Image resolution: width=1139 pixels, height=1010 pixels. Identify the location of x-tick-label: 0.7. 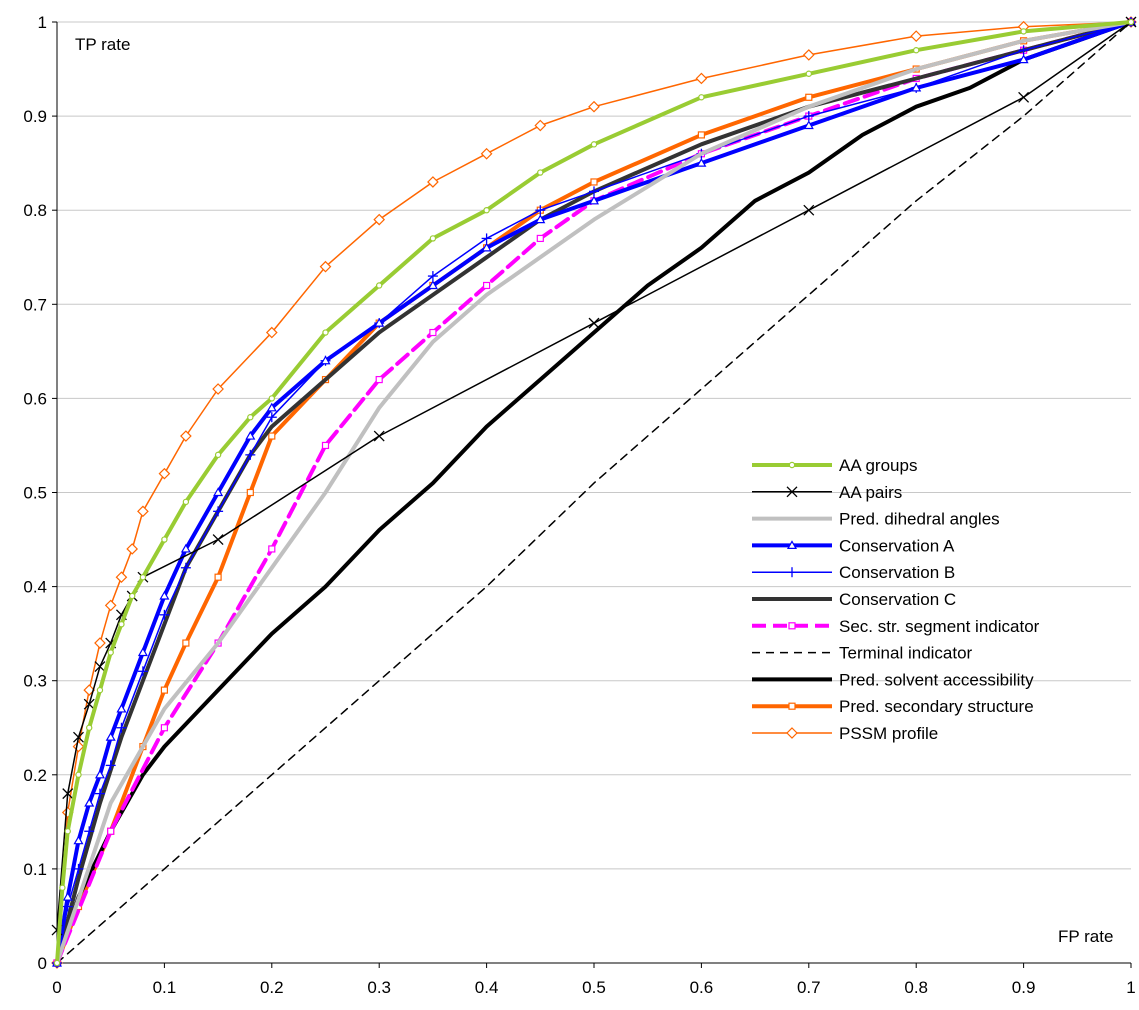
(809, 987).